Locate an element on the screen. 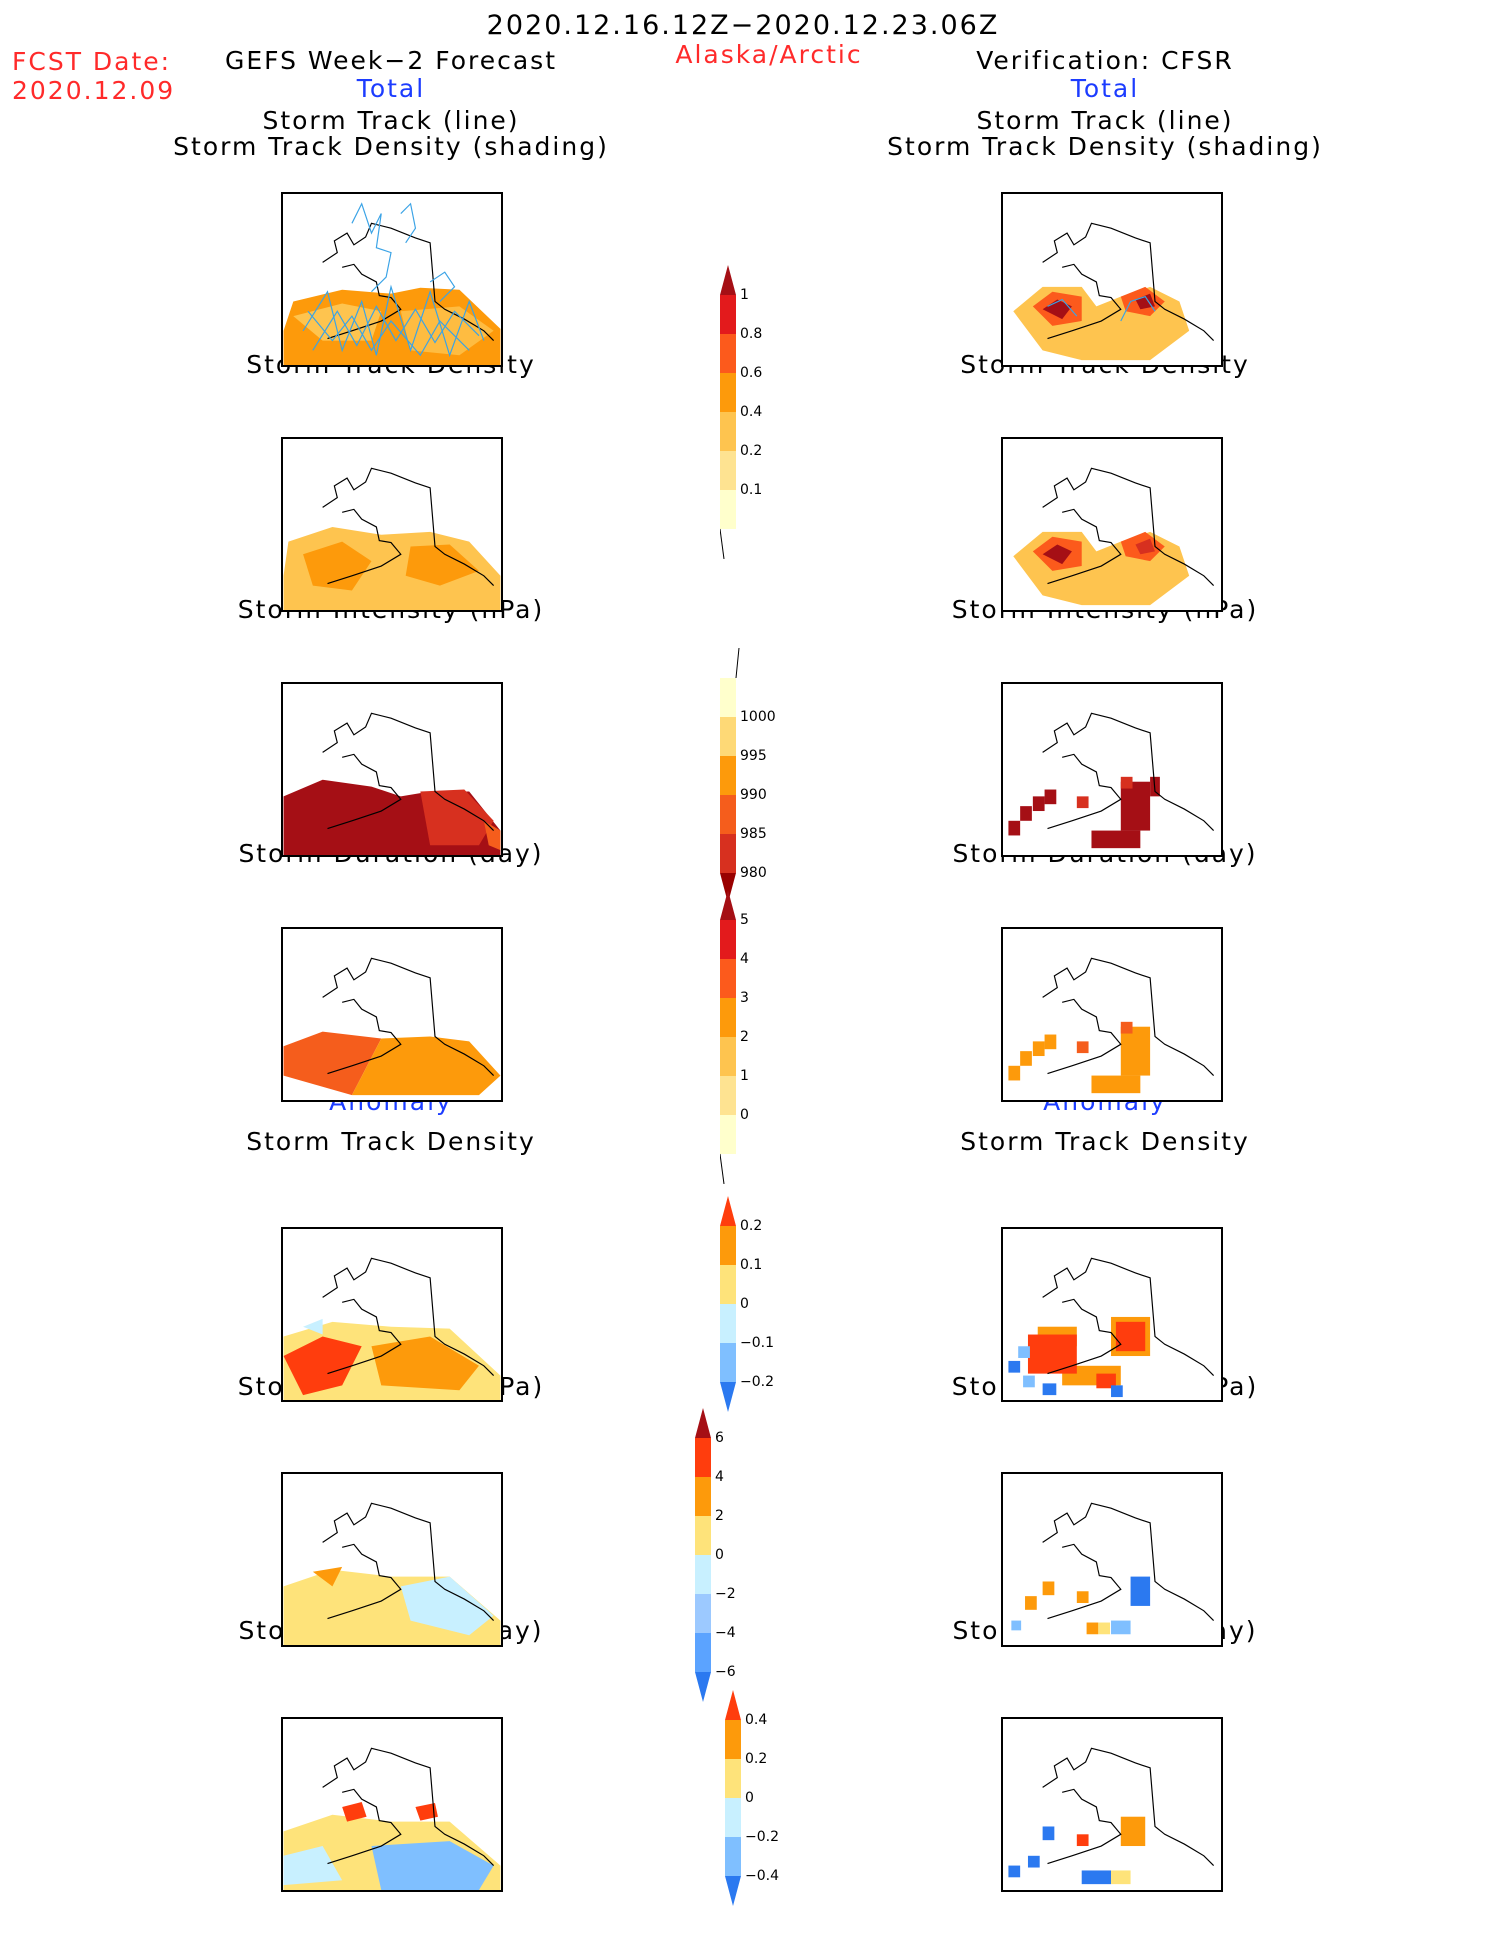 Image resolution: width=1487 pixels, height=1945 pixels. duration_anom-tick-label: 0.4 is located at coordinates (756, 1720).